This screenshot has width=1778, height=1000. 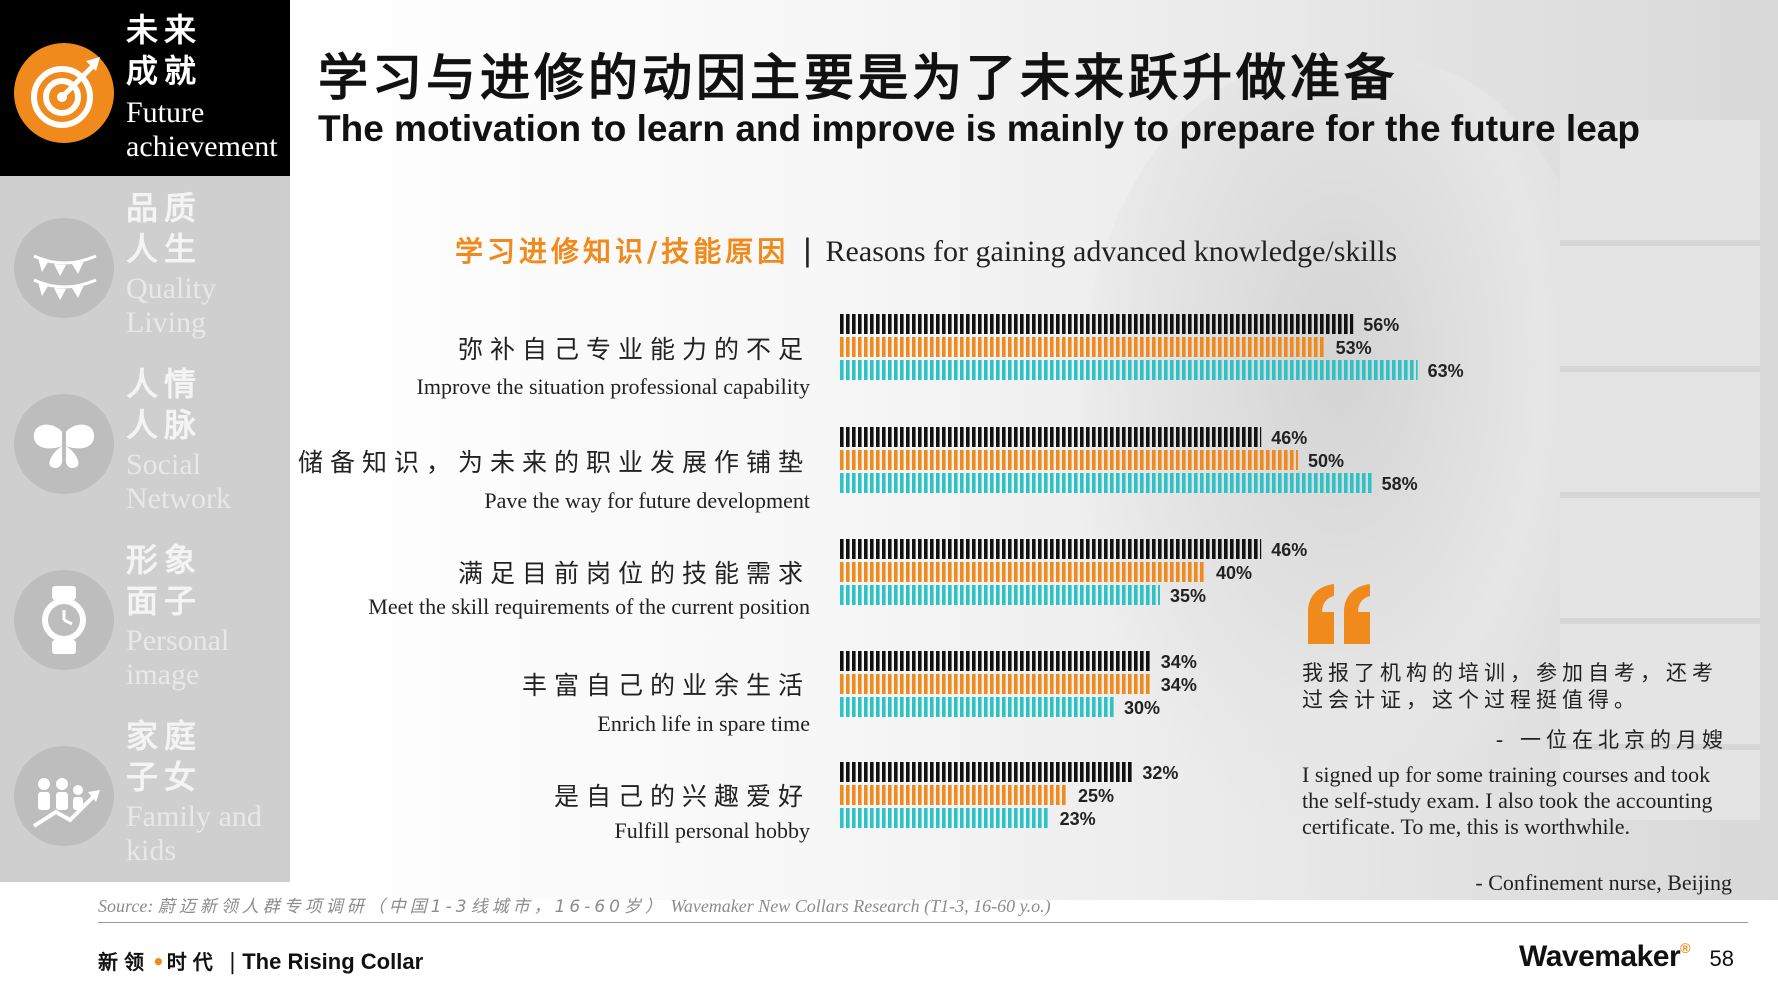 What do you see at coordinates (1611, 740) in the screenshot?
I see `quote-author-cn: - 一位在北京的月嫂` at bounding box center [1611, 740].